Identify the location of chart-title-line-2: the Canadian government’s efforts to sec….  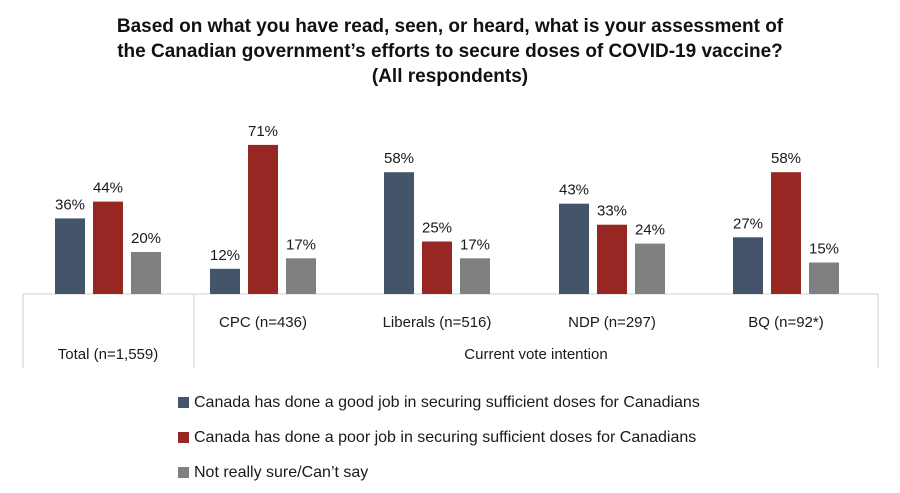
(450, 51).